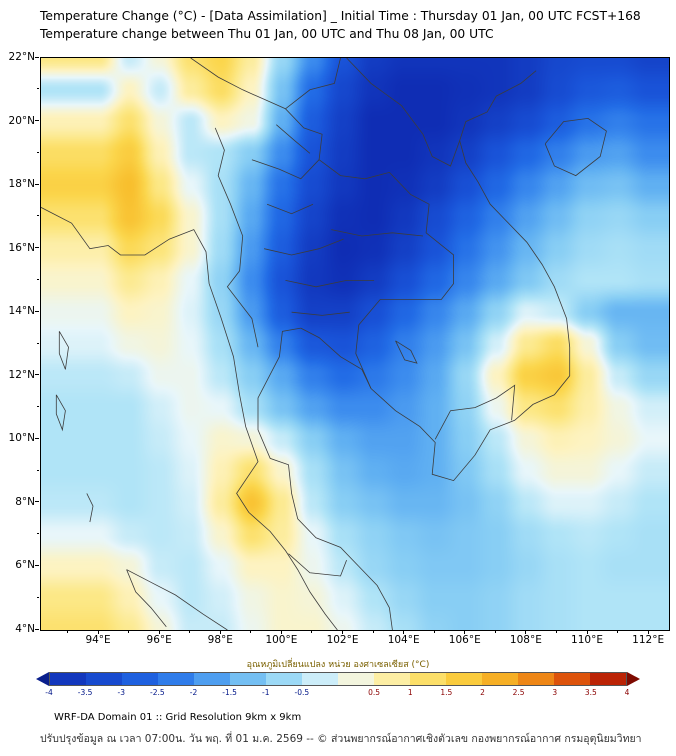 The image size is (676, 756). I want to click on x-axis-label: 106°E, so click(464, 640).